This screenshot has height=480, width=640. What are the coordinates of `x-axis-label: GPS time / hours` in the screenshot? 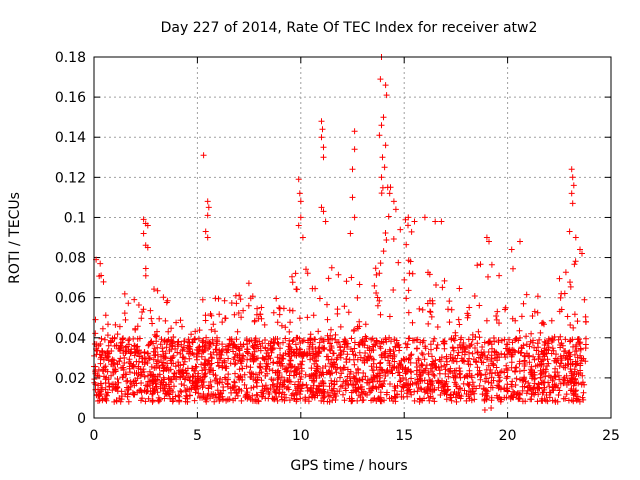 It's located at (348, 466).